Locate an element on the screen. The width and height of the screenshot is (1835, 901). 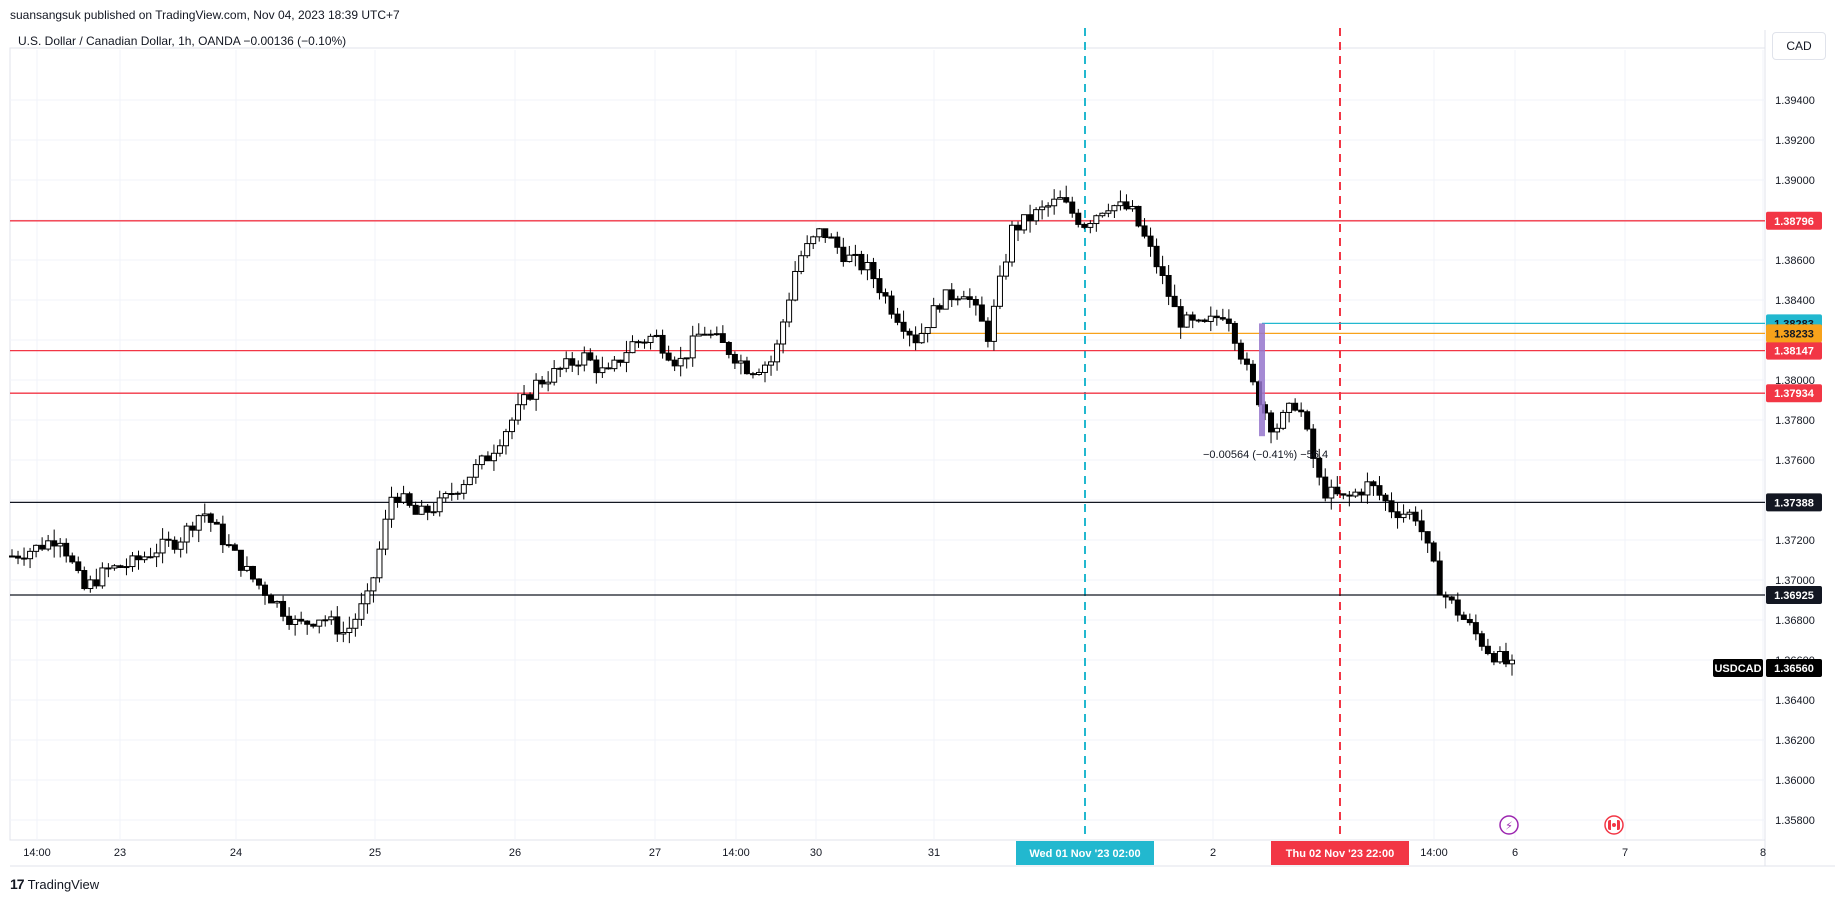
price-level-tag-label: 1.36925 is located at coordinates (1794, 596).